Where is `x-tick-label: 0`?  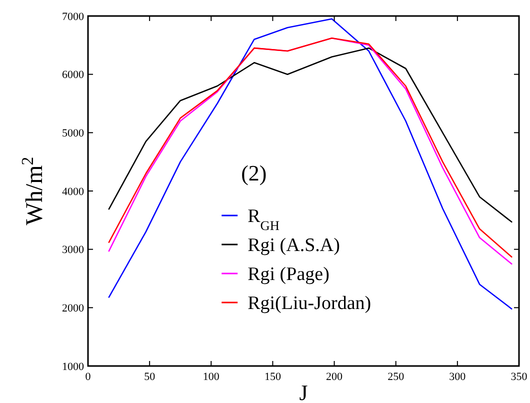
x-tick-label: 0 is located at coordinates (88, 377).